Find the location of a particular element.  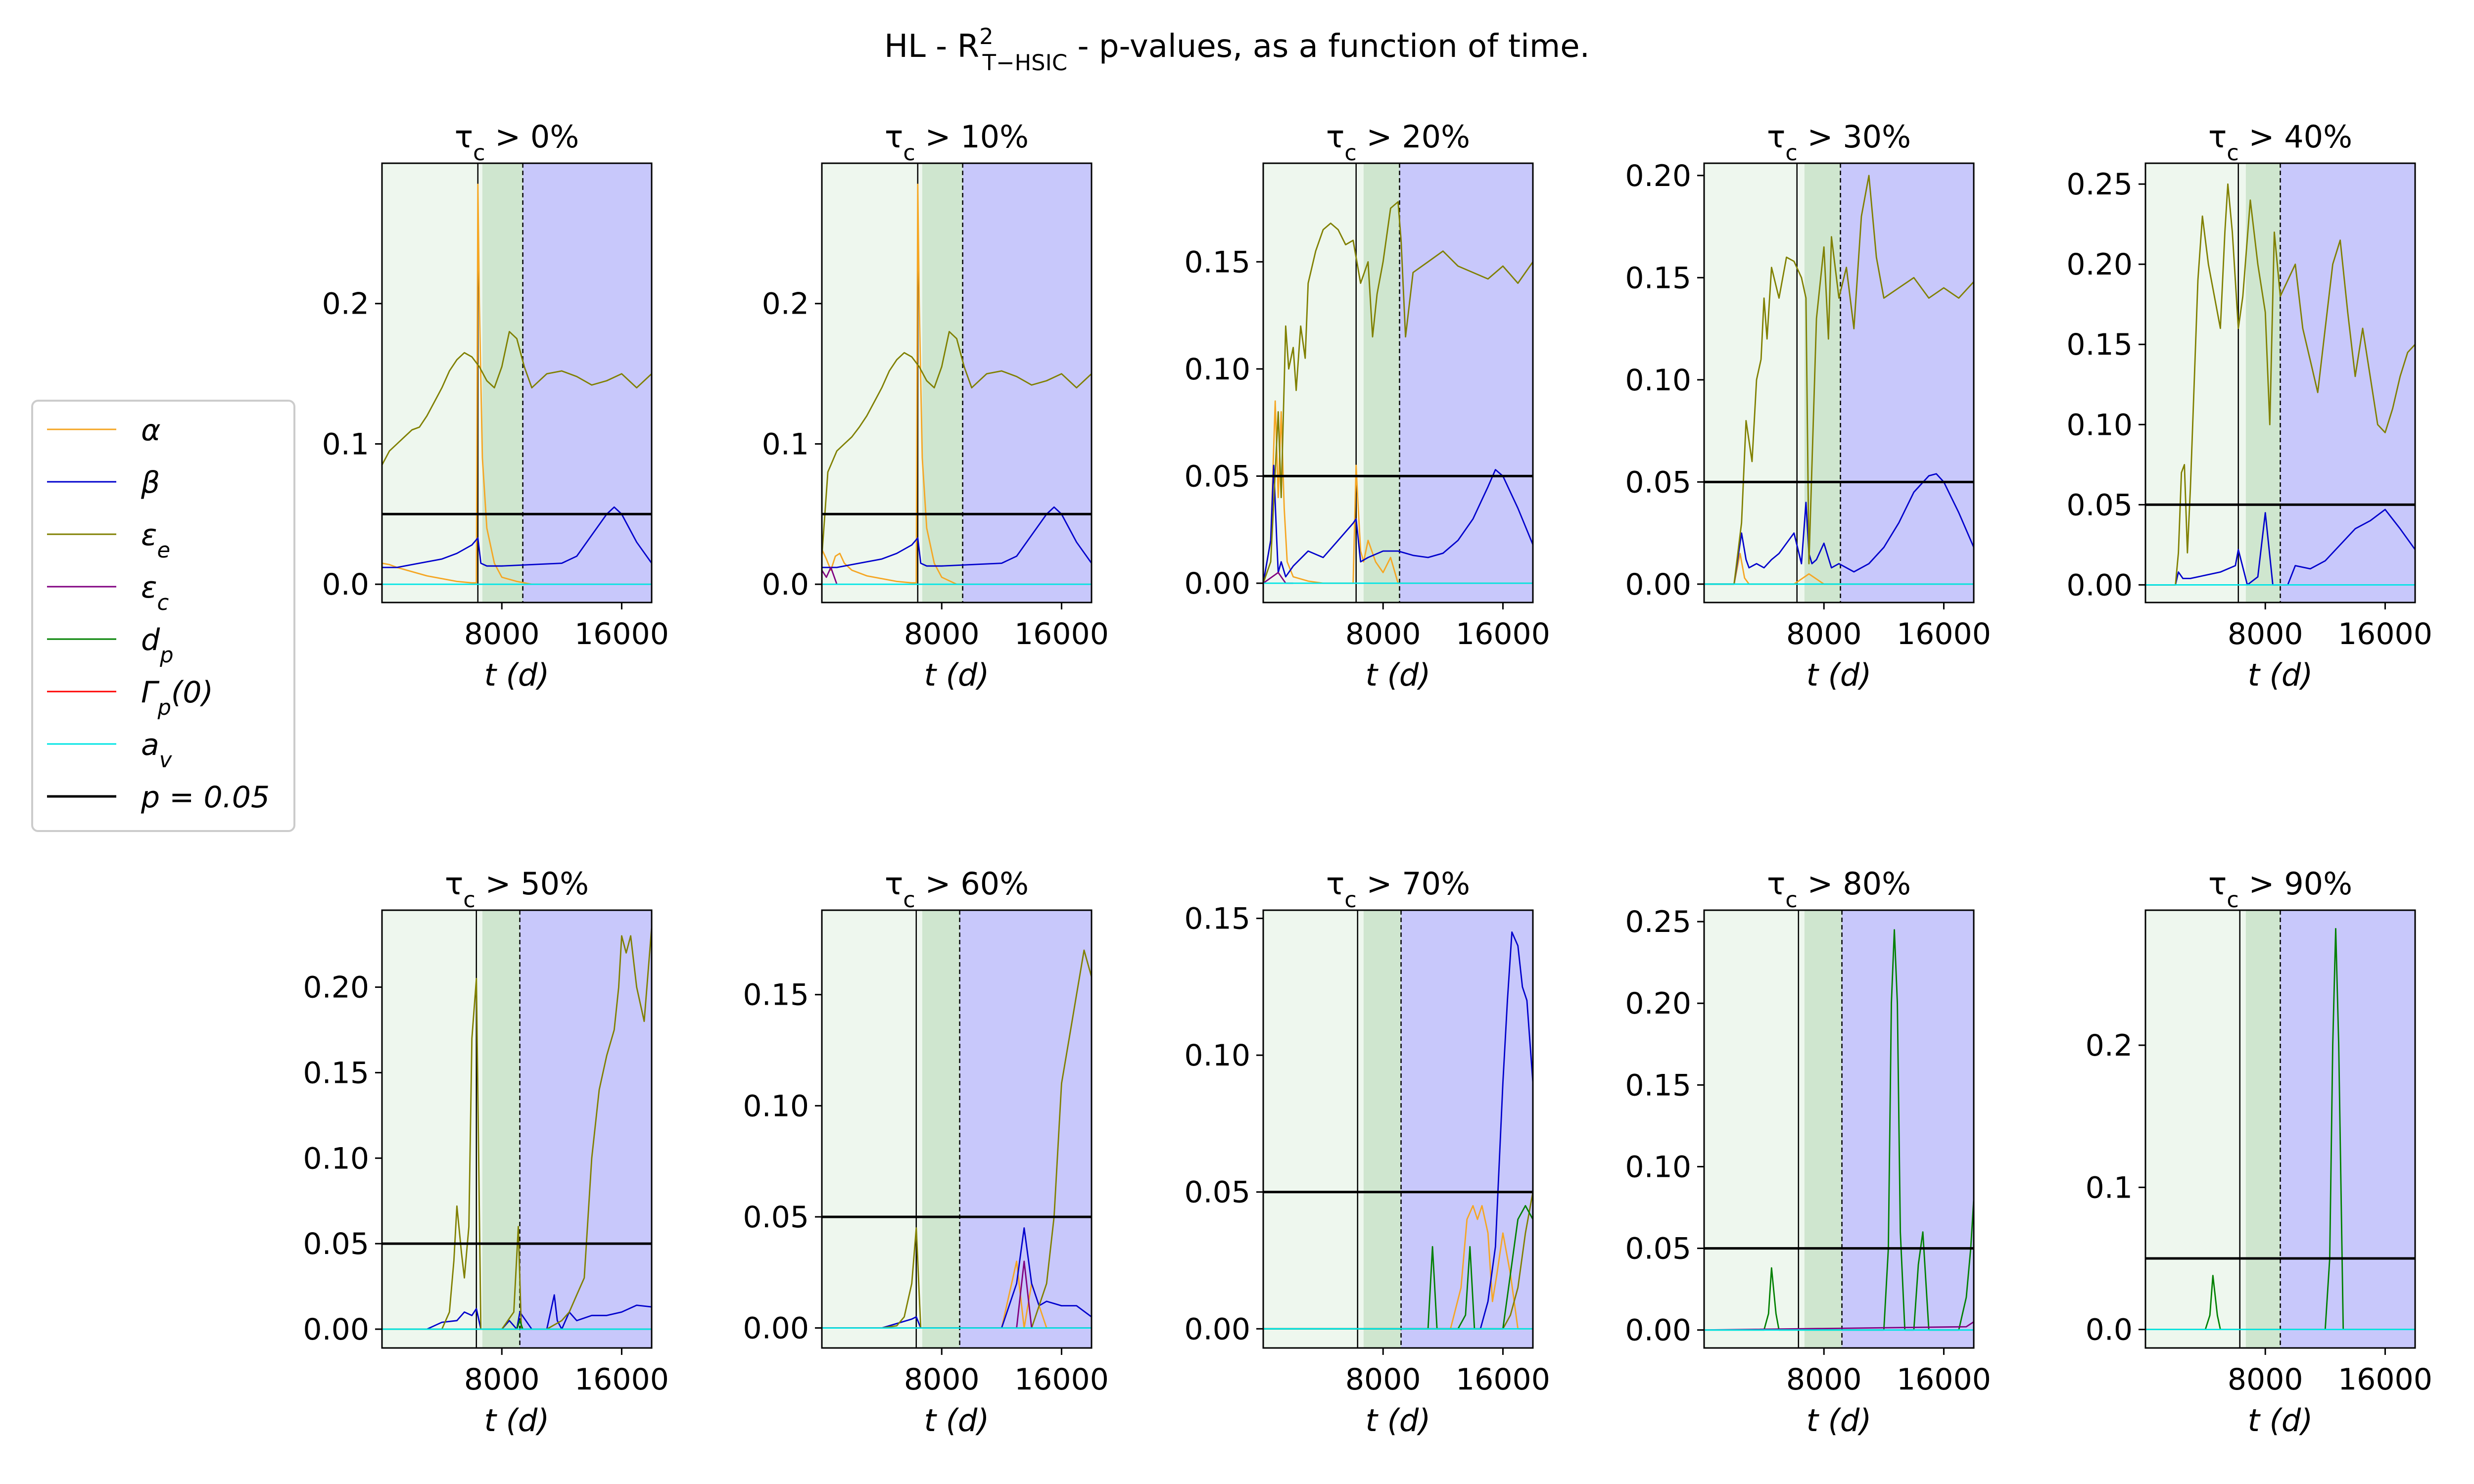

panel-title: τc > 80% is located at coordinates (1839, 889).